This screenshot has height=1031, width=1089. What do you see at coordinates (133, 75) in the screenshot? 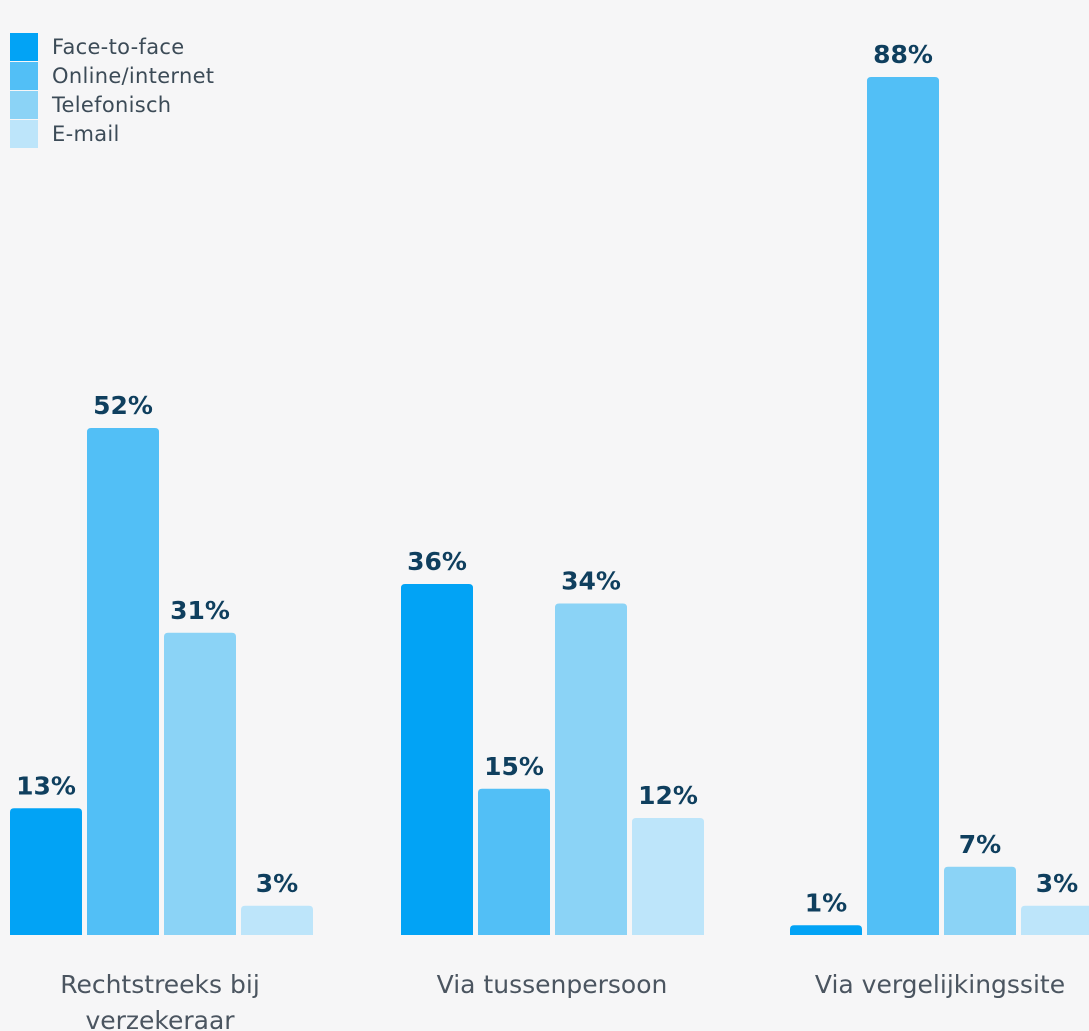
I see `legend-label-online: Online/internet` at bounding box center [133, 75].